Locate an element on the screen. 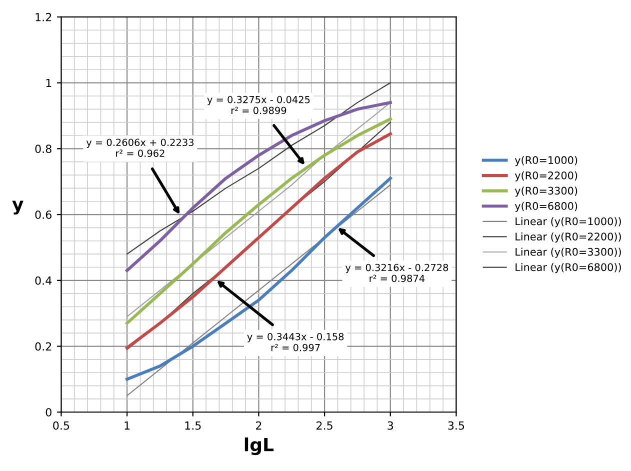 The width and height of the screenshot is (631, 471). y-tick-label: 0 is located at coordinates (49, 412).